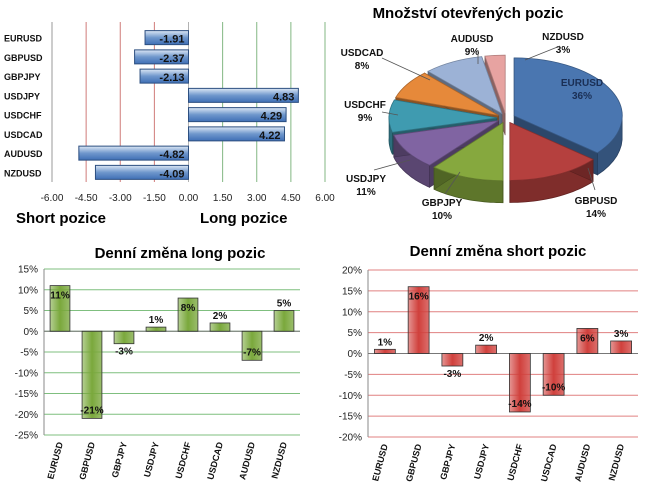 The width and height of the screenshot is (649, 492). What do you see at coordinates (171, 59) in the screenshot?
I see `value-label: -2.37` at bounding box center [171, 59].